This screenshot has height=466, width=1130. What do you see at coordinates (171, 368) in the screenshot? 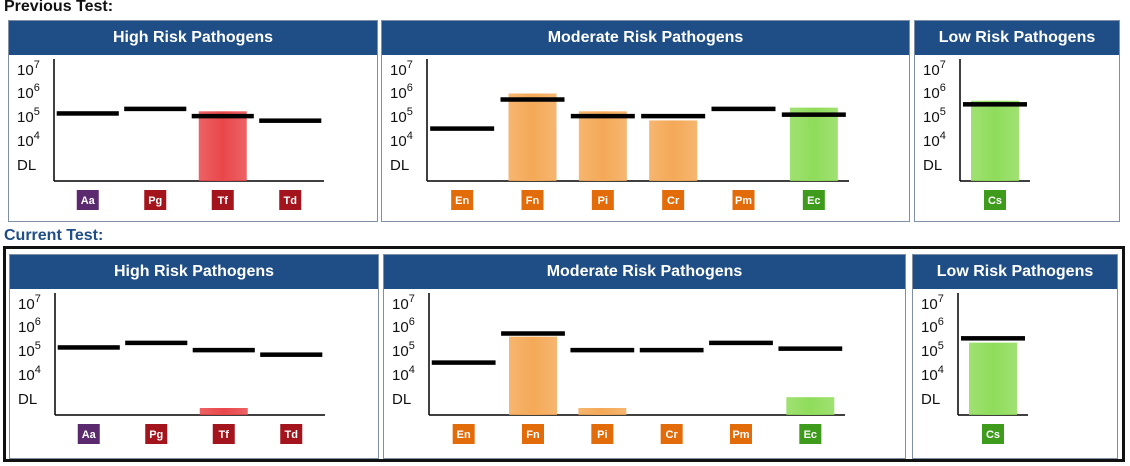
I see `chart-plot: 10⁷ 10⁶ 10⁵ 10⁴ DL Aa Pg Tf Td` at bounding box center [171, 368].